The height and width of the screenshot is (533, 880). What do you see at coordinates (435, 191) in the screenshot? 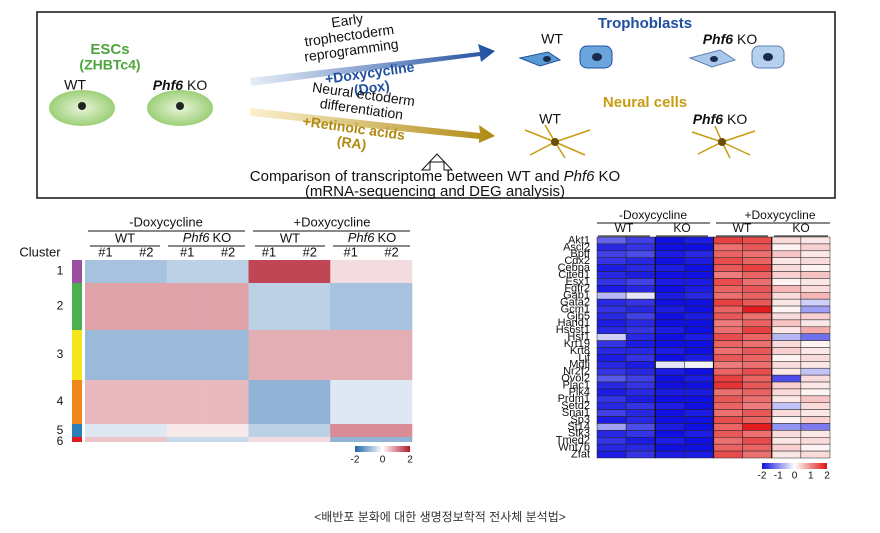
I see `comparison-sub: (mRNA-sequencing and DEG analysis)` at bounding box center [435, 191].